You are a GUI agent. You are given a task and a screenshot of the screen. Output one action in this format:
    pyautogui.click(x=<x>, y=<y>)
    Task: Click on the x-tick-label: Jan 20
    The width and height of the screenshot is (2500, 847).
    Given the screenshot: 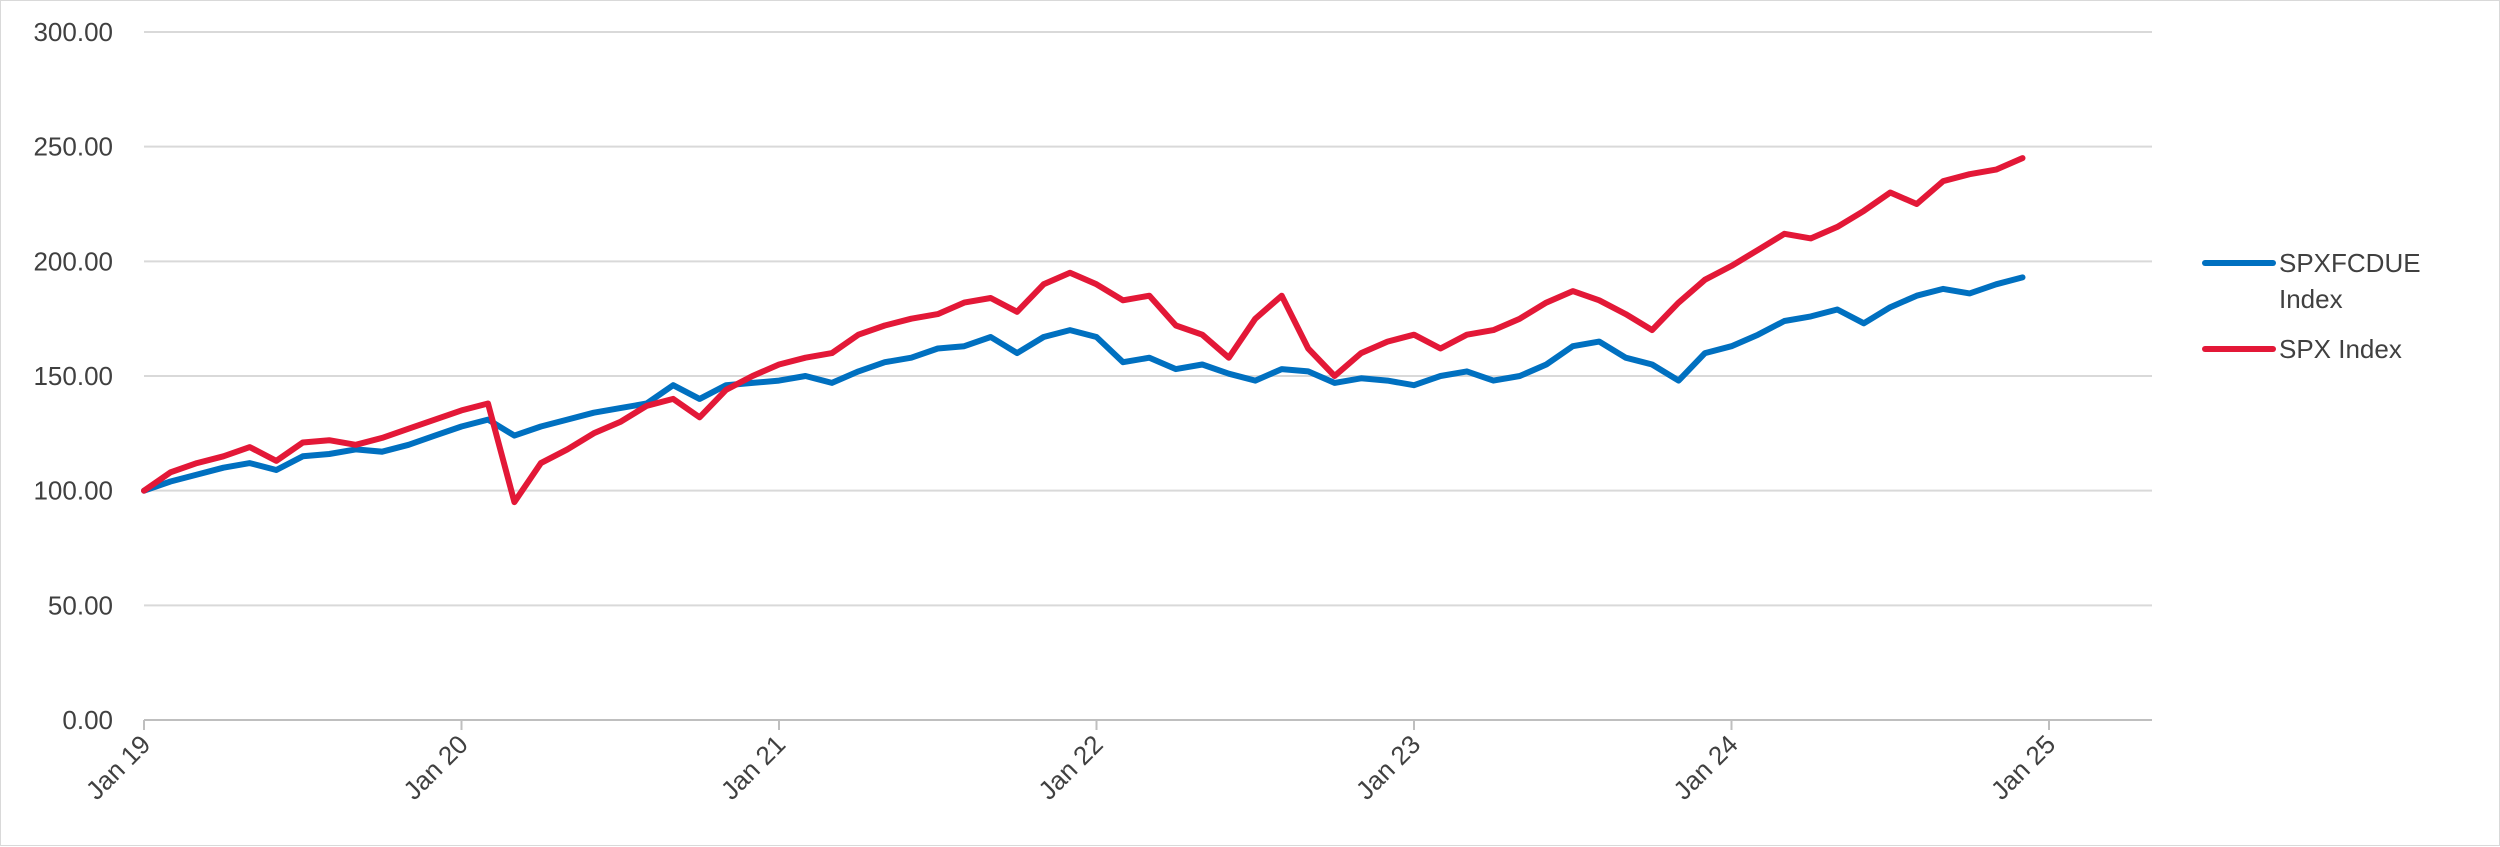 What is the action you would take?
    pyautogui.click(x=435, y=767)
    